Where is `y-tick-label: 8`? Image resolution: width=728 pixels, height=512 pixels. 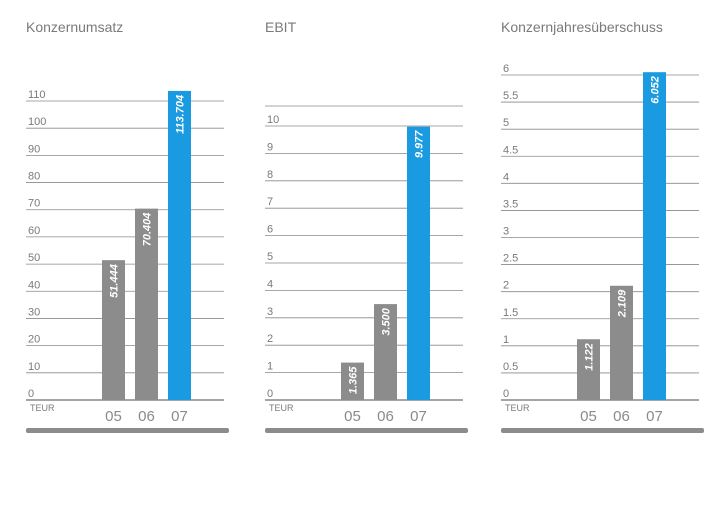 y-tick-label: 8 is located at coordinates (270, 175).